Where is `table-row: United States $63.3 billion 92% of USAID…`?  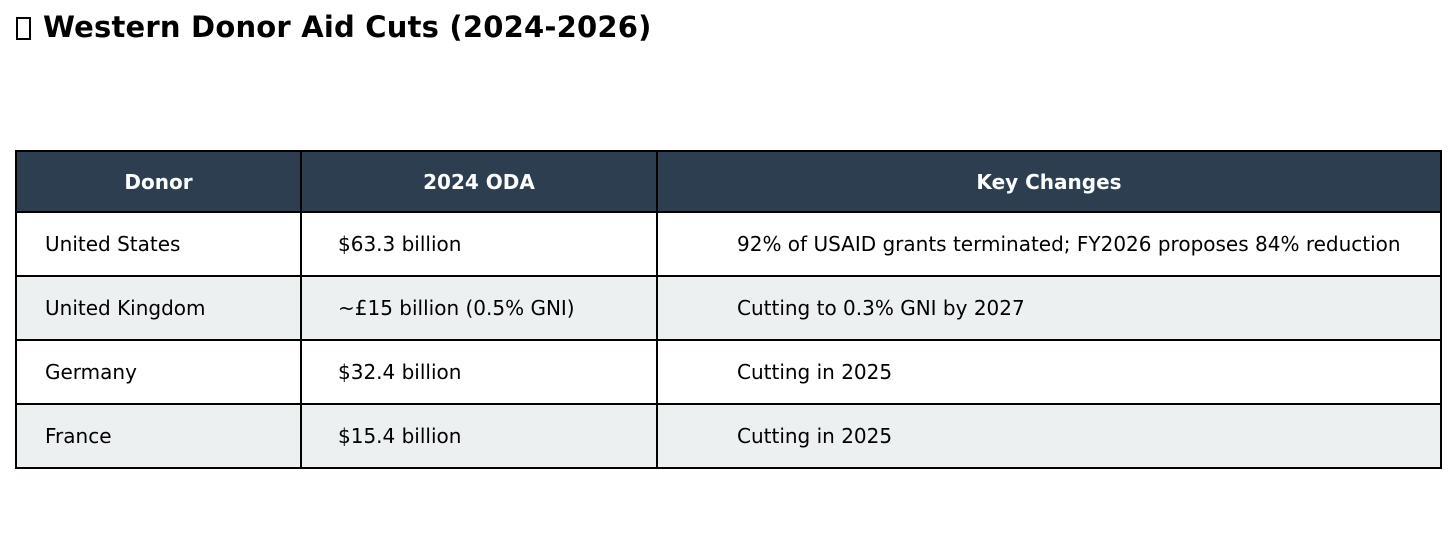 table-row: United States $63.3 billion 92% of USAID… is located at coordinates (728, 244).